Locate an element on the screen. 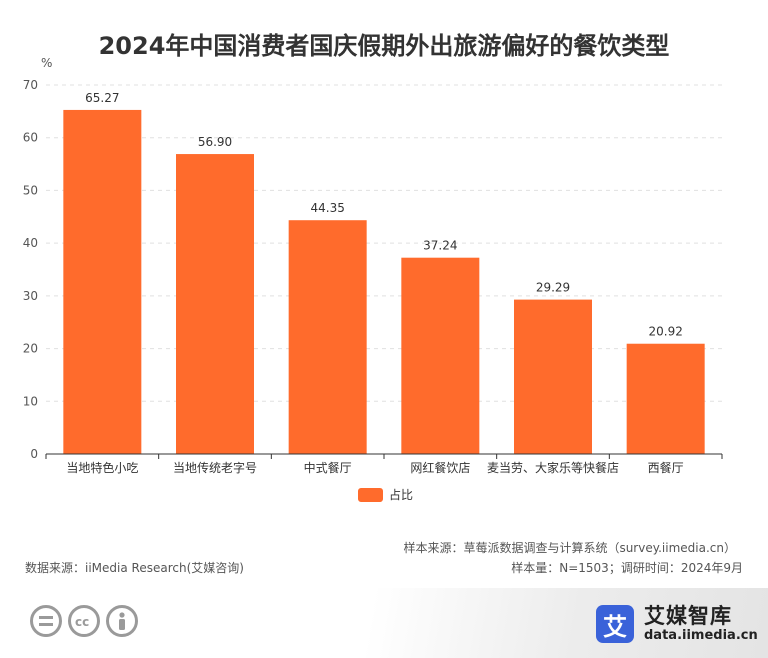 The height and width of the screenshot is (658, 768). y-tick-label: 0 is located at coordinates (34, 454).